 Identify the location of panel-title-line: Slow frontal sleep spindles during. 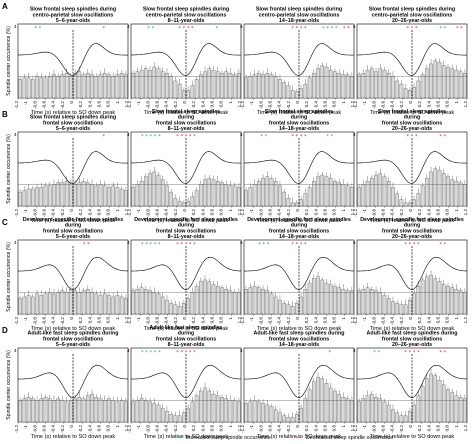
(186, 10).